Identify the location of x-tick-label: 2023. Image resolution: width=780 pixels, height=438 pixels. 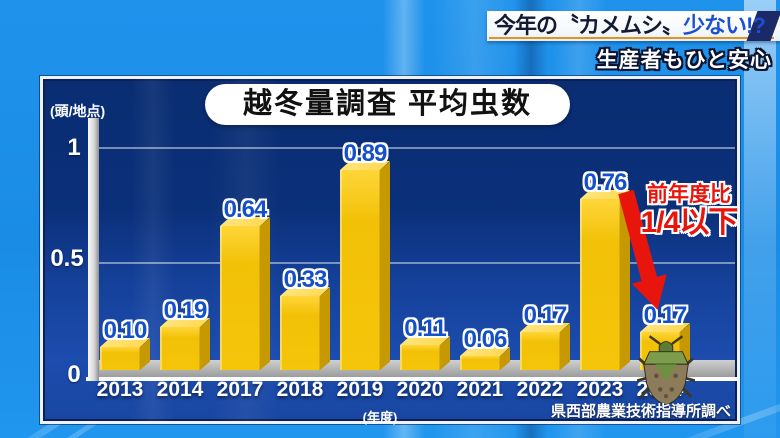
(600, 389).